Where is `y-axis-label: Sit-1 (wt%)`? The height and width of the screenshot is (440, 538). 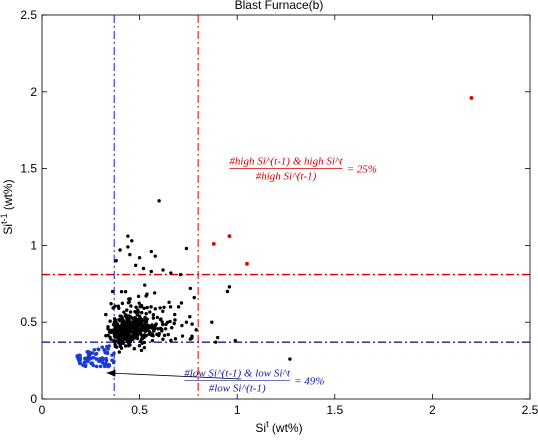 y-axis-label: Sit-1 (wt%) is located at coordinates (7, 206).